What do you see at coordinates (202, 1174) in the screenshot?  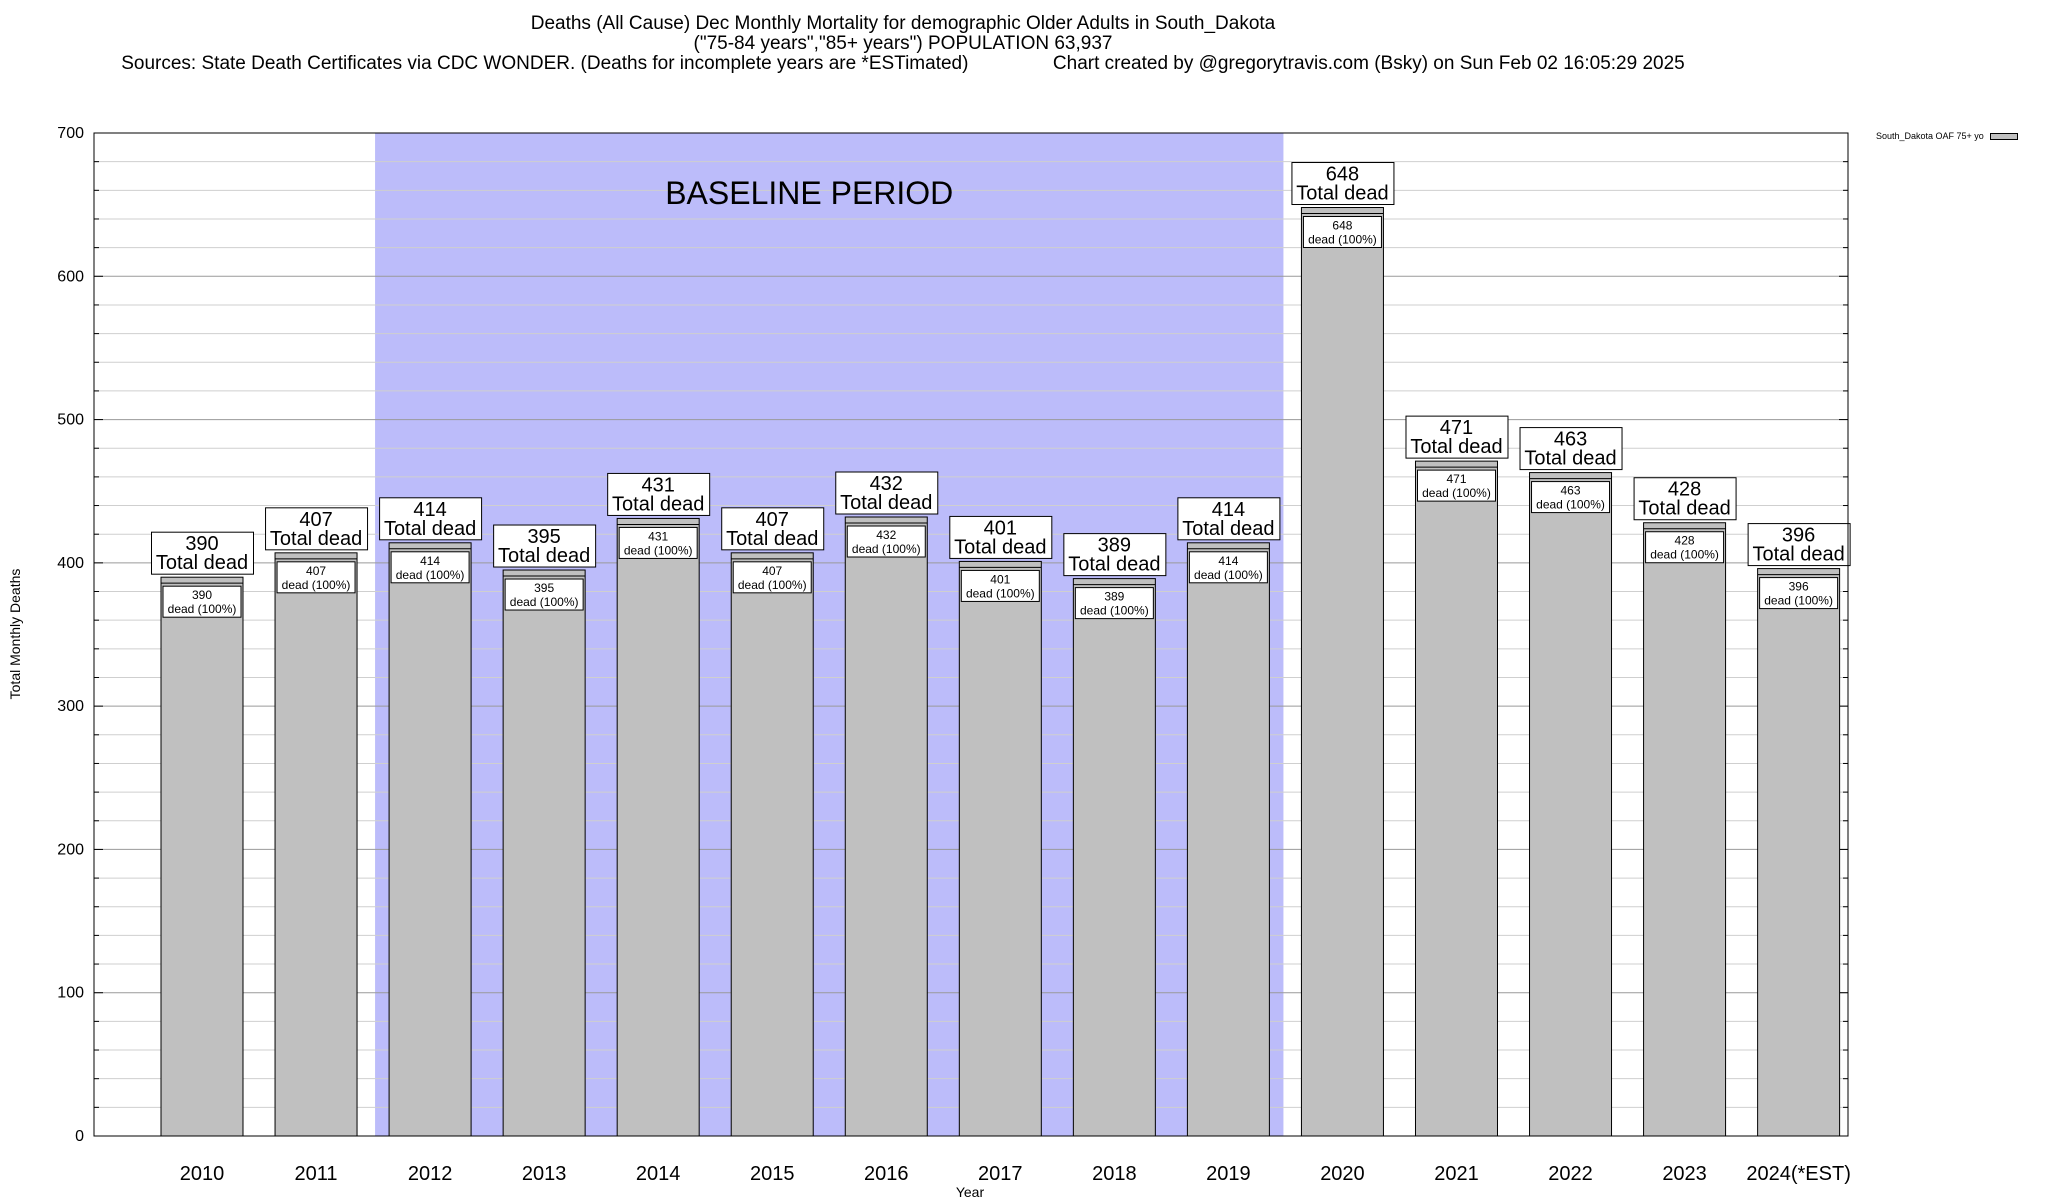 I see `x-tick-label: 2010` at bounding box center [202, 1174].